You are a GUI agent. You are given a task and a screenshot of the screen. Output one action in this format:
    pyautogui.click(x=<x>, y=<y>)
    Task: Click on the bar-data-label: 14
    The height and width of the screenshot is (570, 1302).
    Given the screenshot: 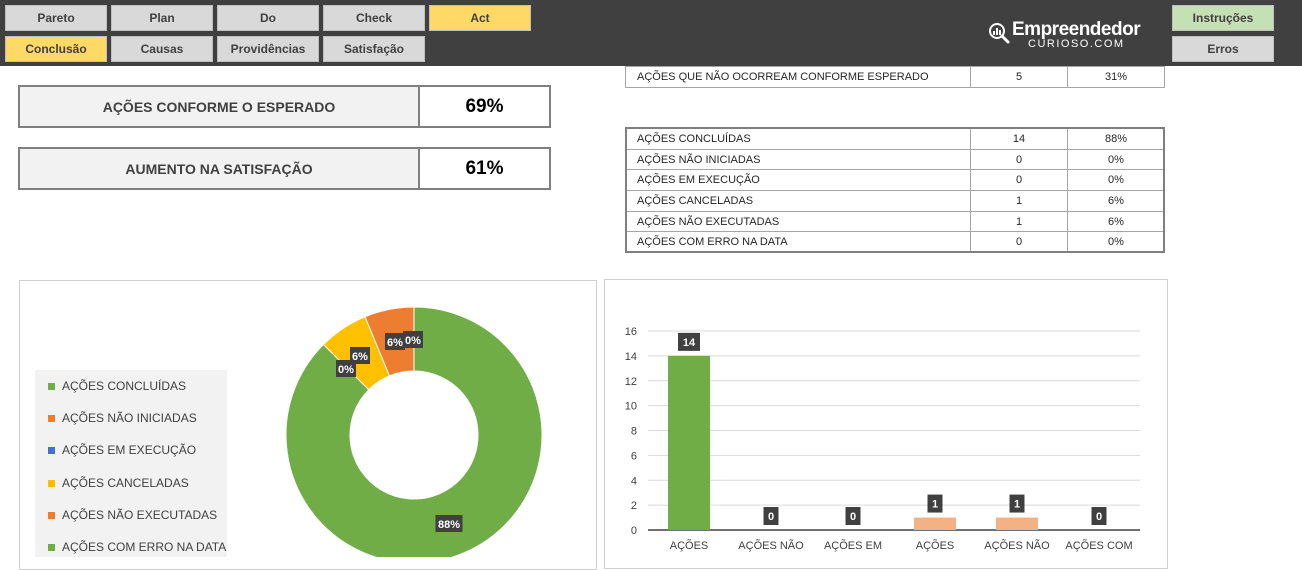 What is the action you would take?
    pyautogui.click(x=689, y=343)
    